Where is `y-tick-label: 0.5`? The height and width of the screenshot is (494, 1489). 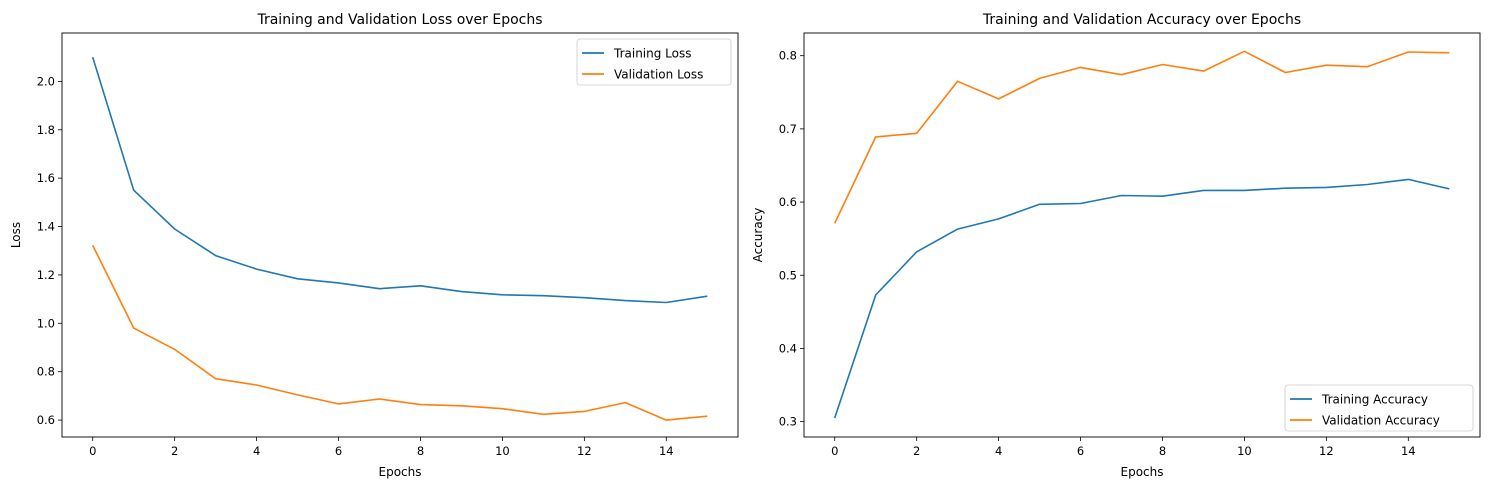 y-tick-label: 0.5 is located at coordinates (788, 275).